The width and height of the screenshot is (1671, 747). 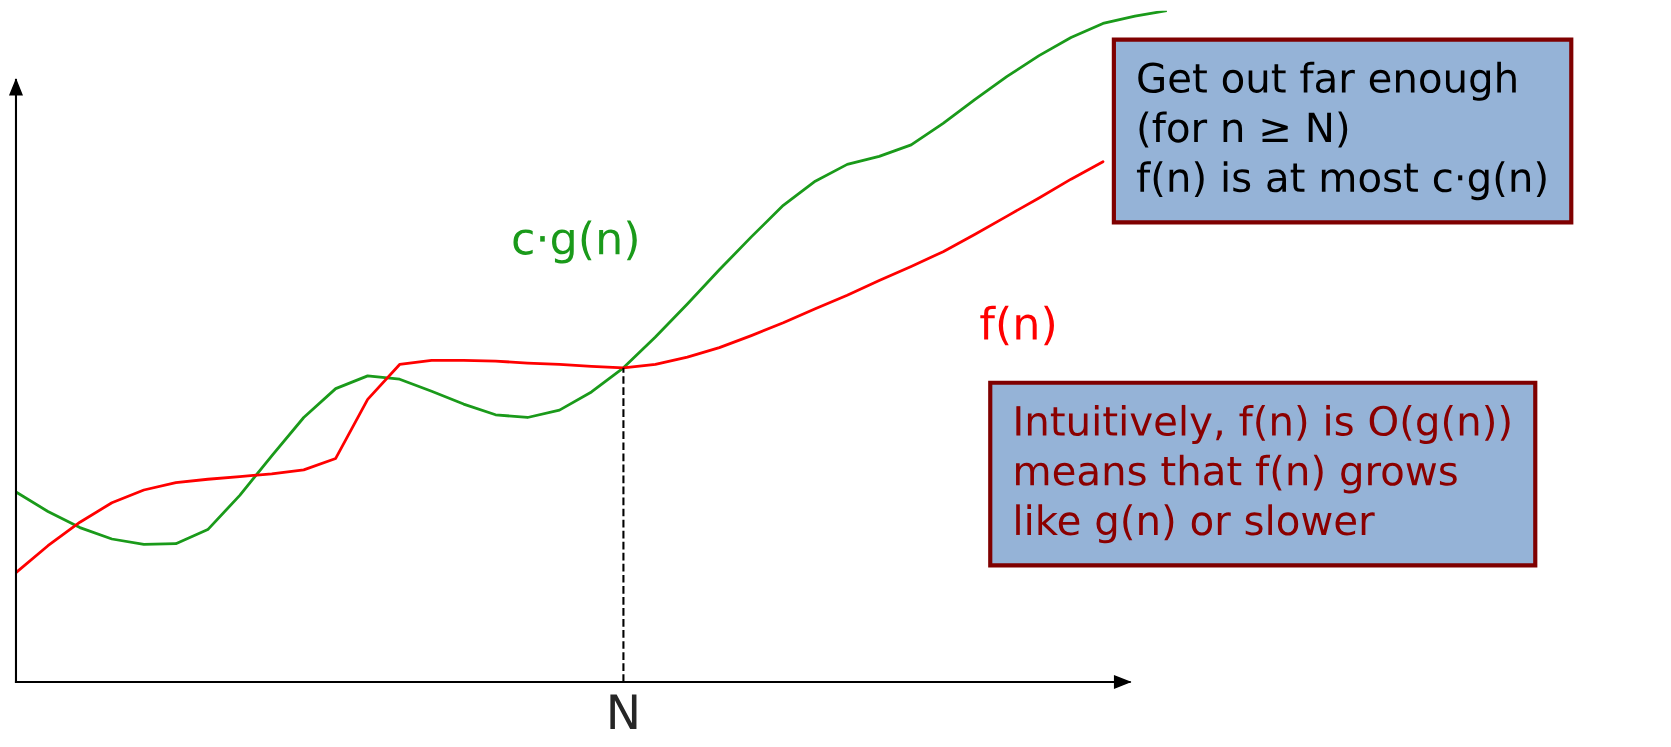 What do you see at coordinates (623, 711) in the screenshot?
I see `text: N` at bounding box center [623, 711].